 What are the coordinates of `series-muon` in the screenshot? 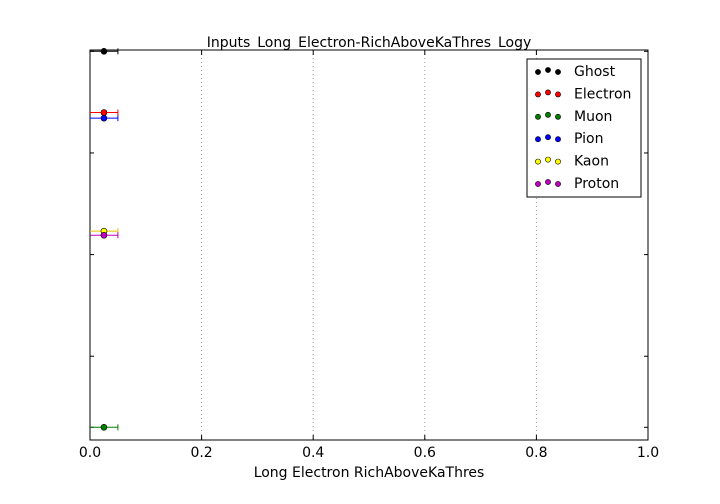 It's located at (104, 427).